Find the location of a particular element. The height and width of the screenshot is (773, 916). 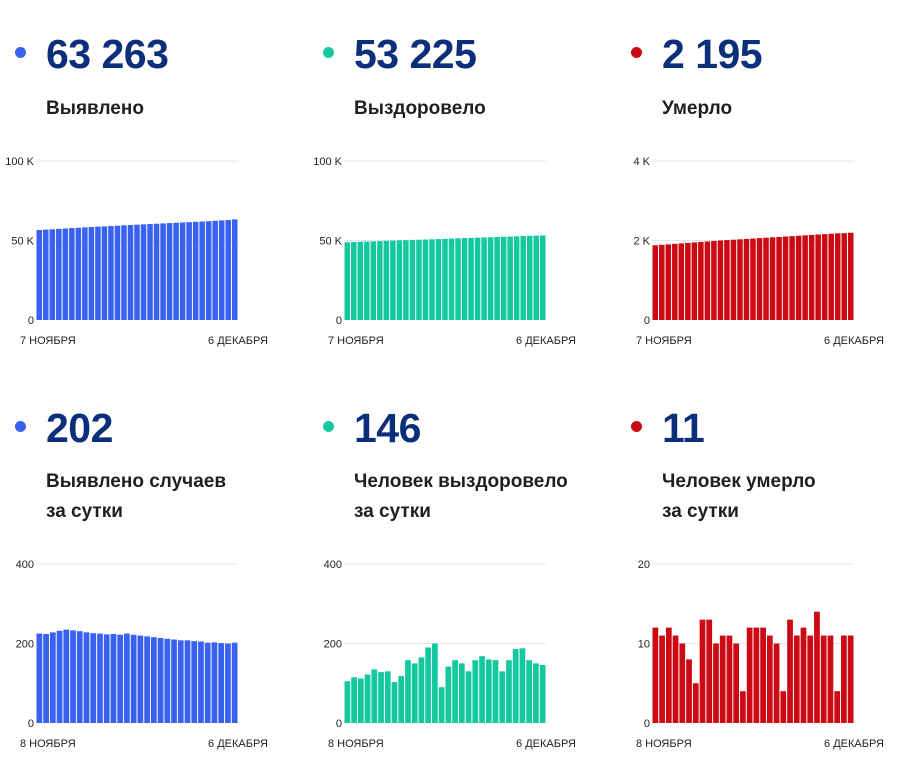

daily-deaths-chart: 0 10 20 8 НОЯБРЯ 6 ДЕКАБРЯ is located at coordinates (760, 654).